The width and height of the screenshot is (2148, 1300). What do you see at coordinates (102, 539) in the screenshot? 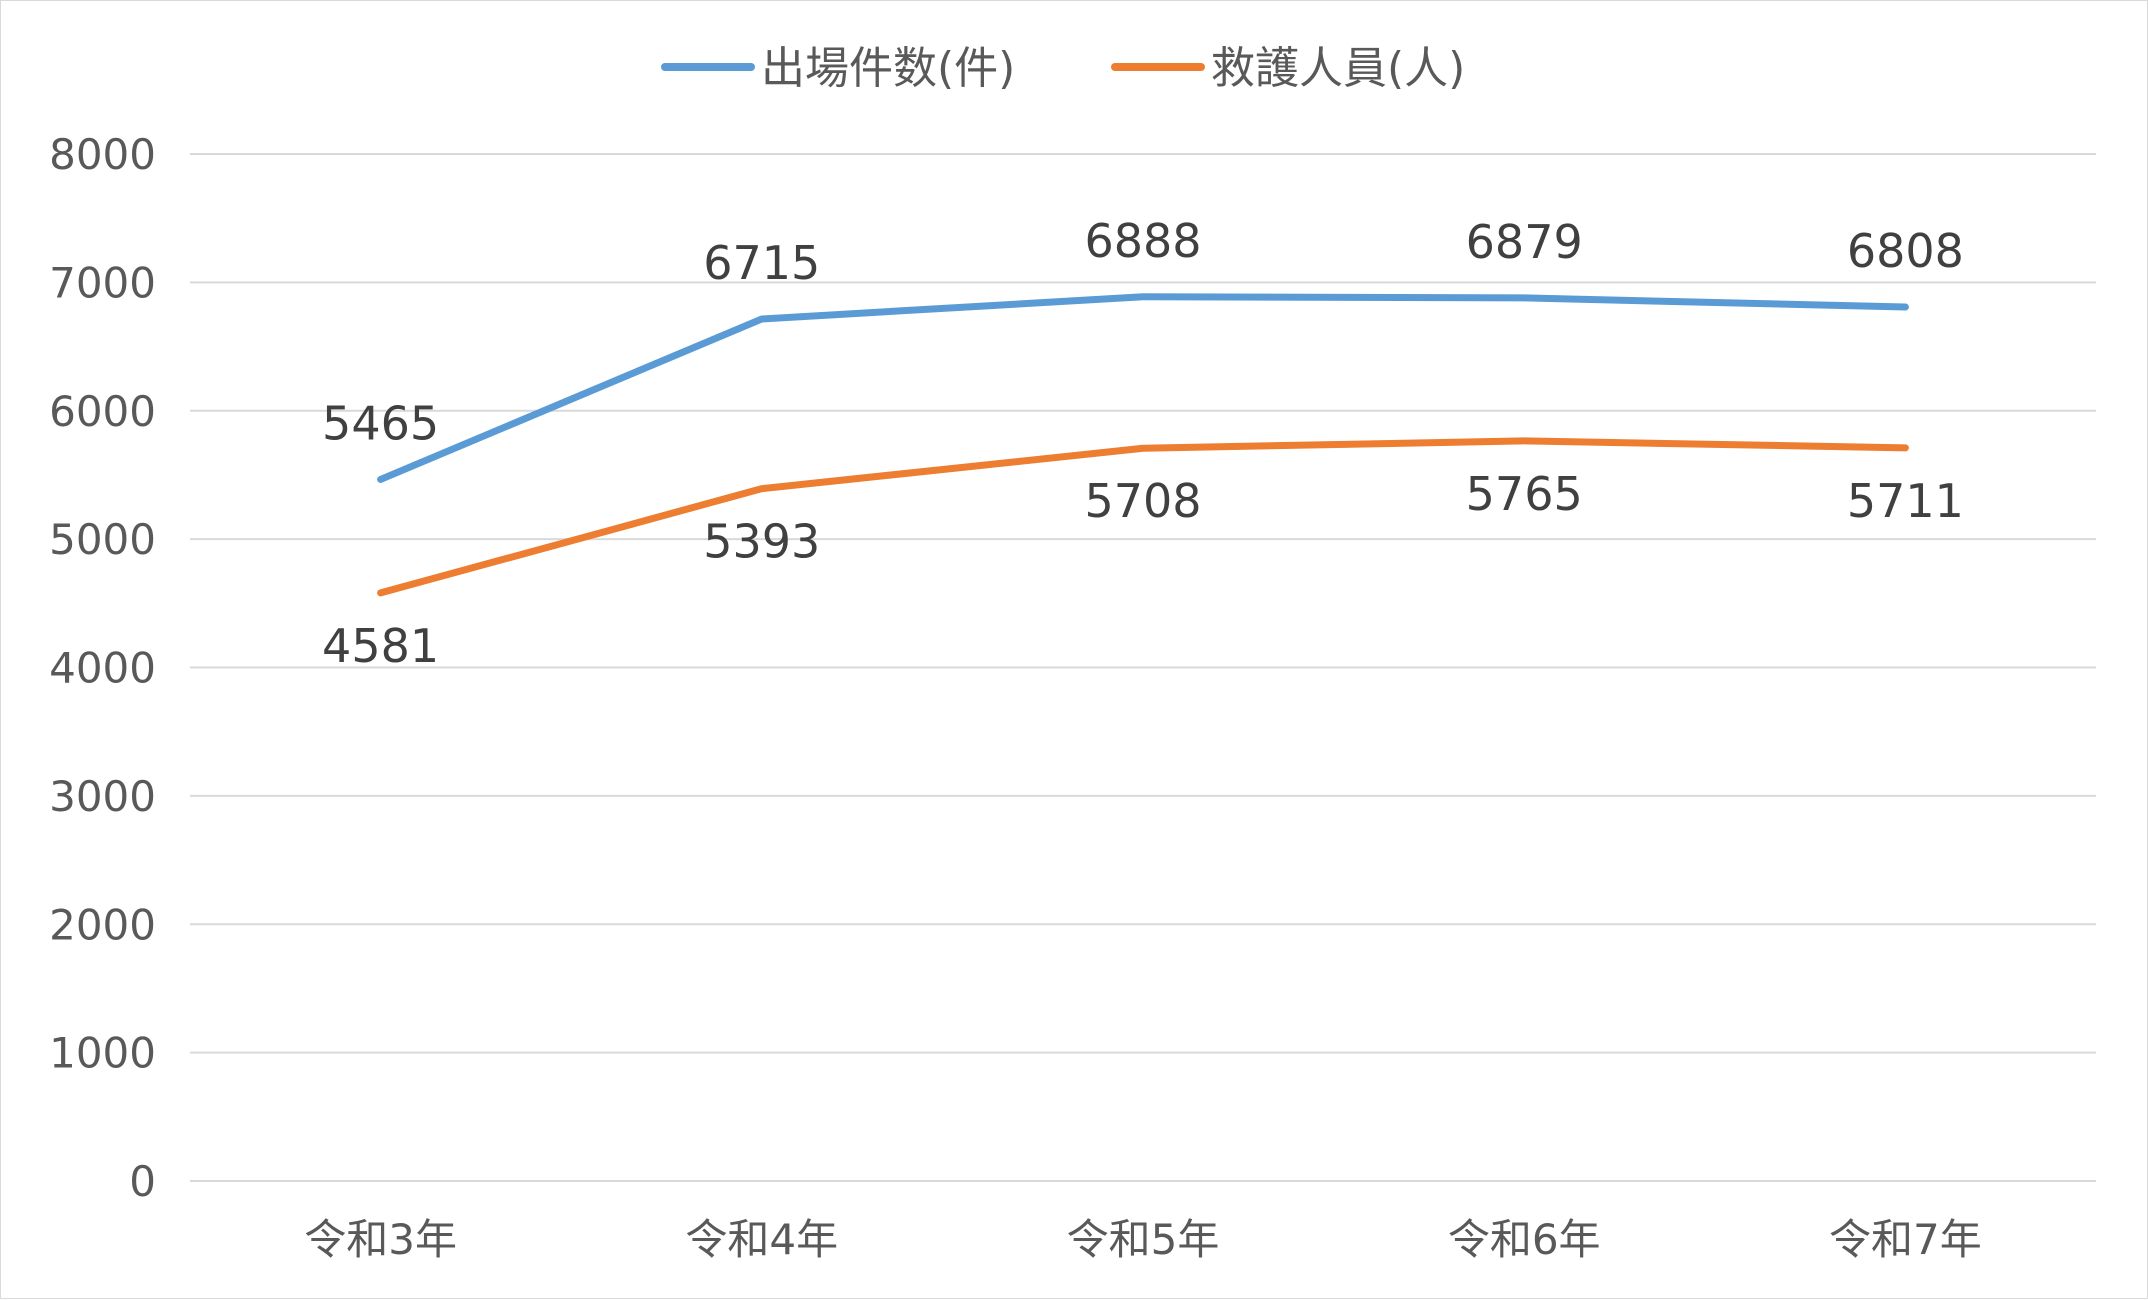
I see `y-tick-label: 5000` at bounding box center [102, 539].